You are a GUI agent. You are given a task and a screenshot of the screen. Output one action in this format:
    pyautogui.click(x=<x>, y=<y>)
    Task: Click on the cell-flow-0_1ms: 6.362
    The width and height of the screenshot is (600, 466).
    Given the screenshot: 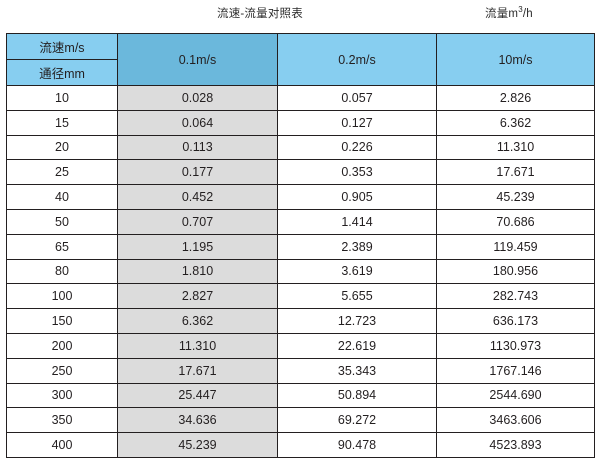 What is the action you would take?
    pyautogui.click(x=197, y=321)
    